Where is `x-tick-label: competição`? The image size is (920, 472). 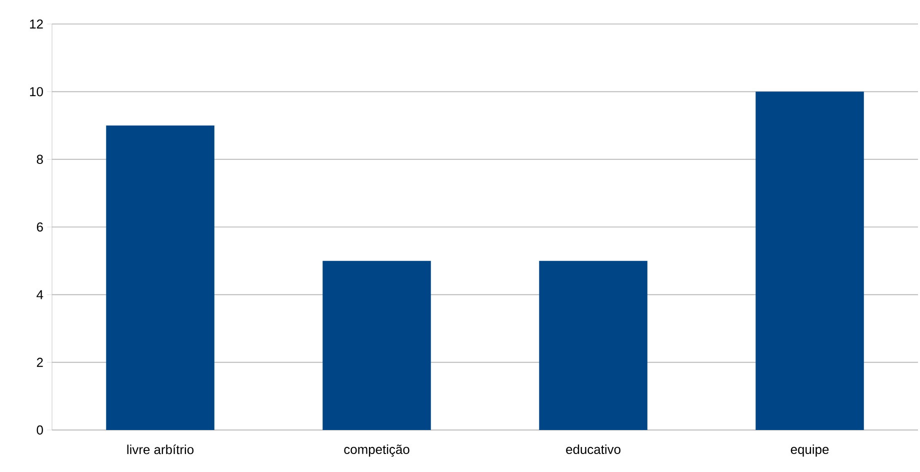
x-tick-label: competição is located at coordinates (377, 450).